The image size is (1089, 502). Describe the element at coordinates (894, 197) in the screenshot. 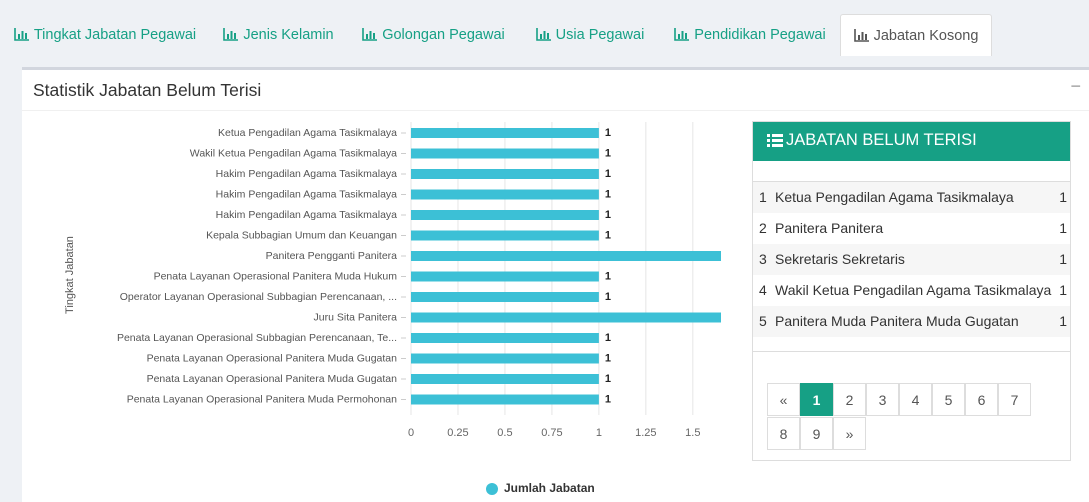

I see `table-cell: Ketua Pengadilan Agama Tasikmalaya` at that location.